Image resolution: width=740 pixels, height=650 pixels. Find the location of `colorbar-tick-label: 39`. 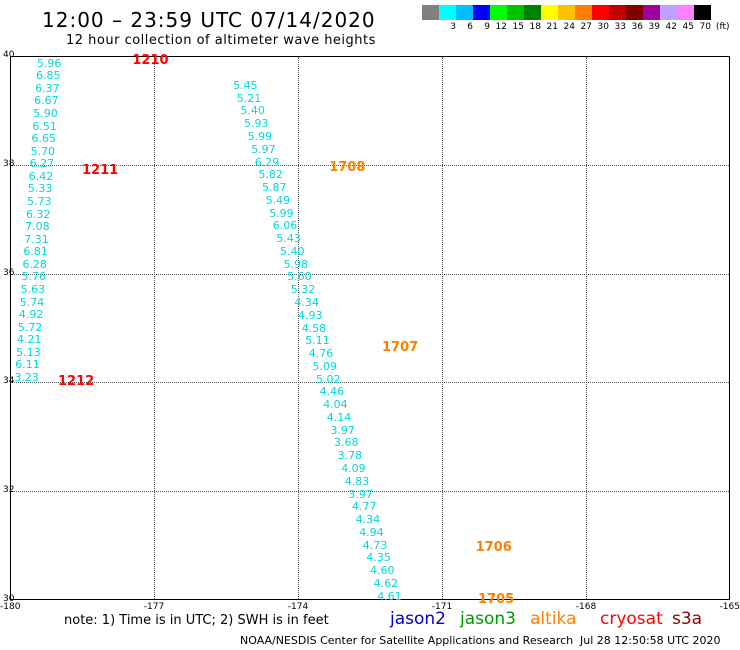

colorbar-tick-label: 39 is located at coordinates (654, 27).